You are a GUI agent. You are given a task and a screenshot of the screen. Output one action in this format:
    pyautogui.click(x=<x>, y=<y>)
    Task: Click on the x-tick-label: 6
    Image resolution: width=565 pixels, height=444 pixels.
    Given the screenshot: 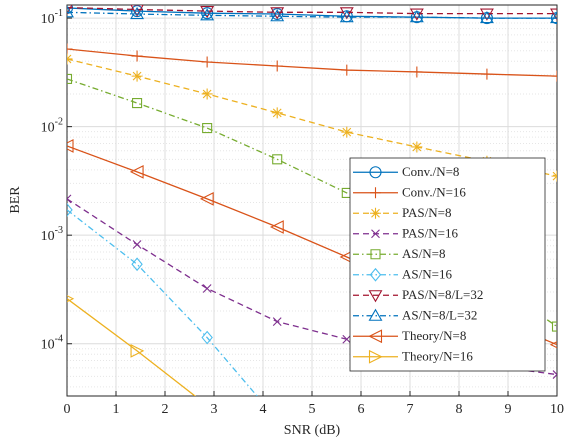 What is the action you would take?
    pyautogui.click(x=361, y=409)
    